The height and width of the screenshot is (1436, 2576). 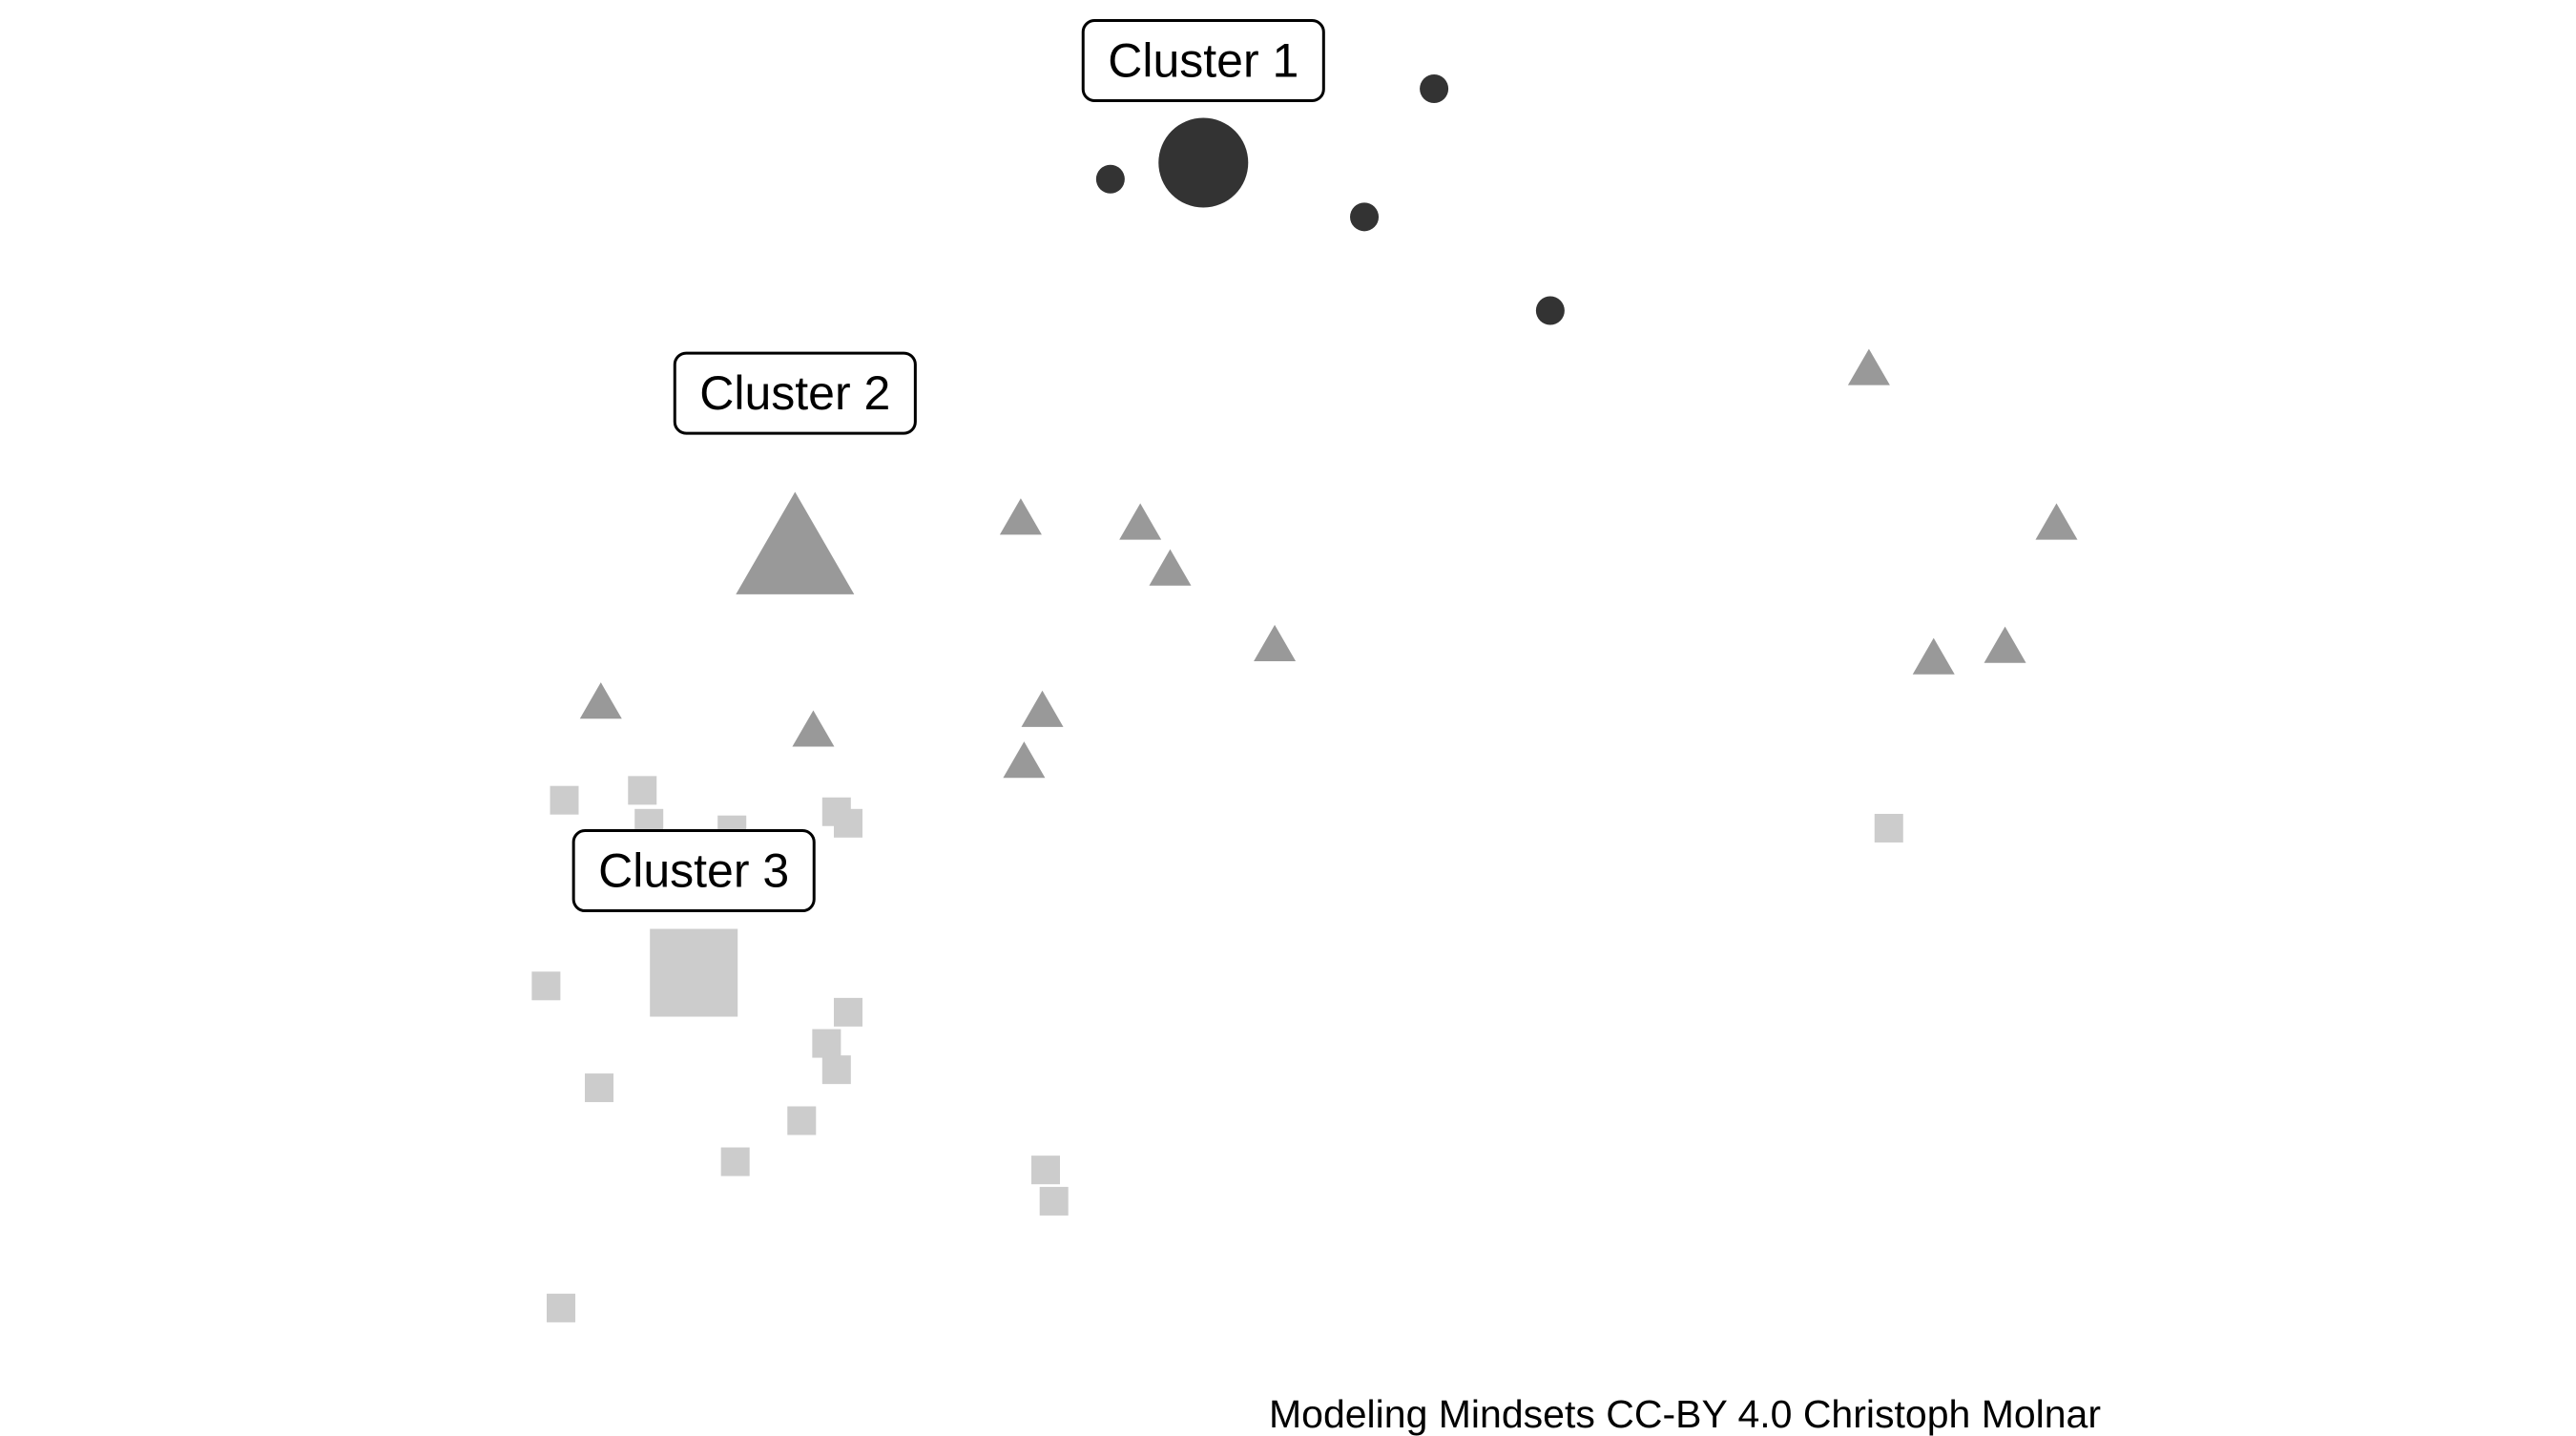 What do you see at coordinates (1203, 162) in the screenshot?
I see `cluster-1-centroid` at bounding box center [1203, 162].